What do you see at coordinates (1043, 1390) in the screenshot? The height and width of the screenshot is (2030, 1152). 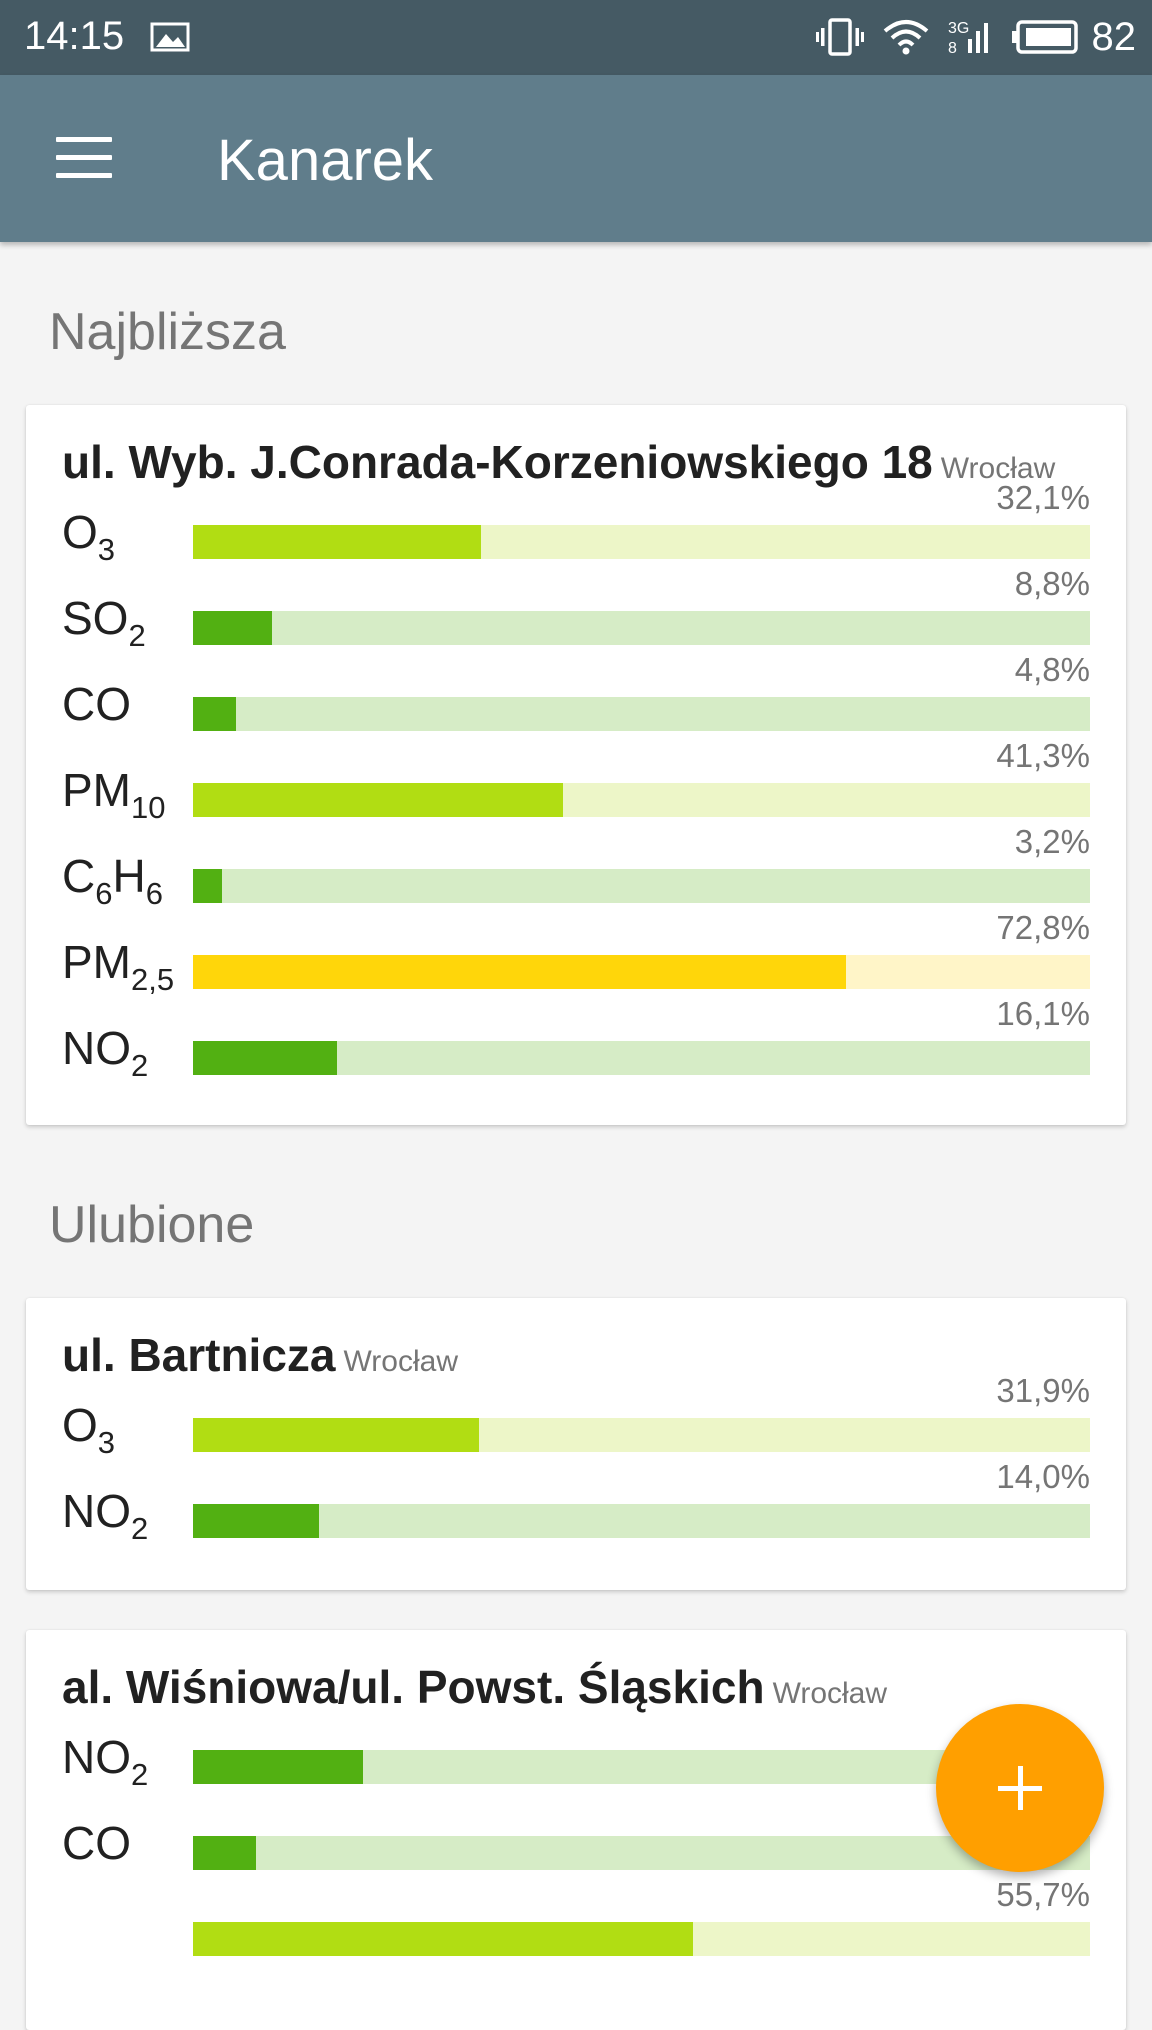 I see `pollutant-percent: 31,9%` at bounding box center [1043, 1390].